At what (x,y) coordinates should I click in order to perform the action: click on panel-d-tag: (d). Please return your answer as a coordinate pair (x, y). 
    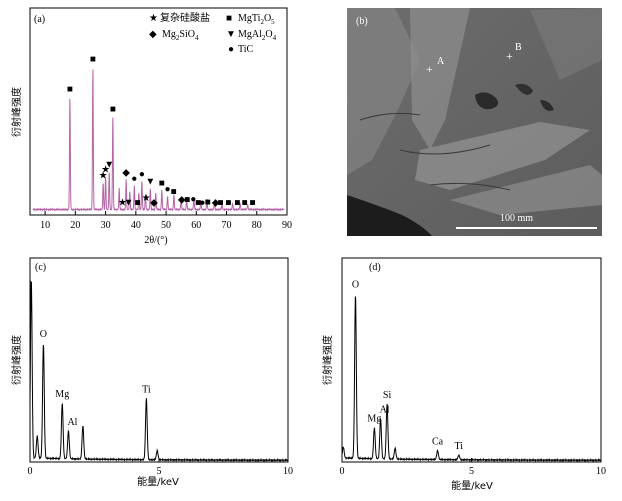
    Looking at the image, I should click on (375, 267).